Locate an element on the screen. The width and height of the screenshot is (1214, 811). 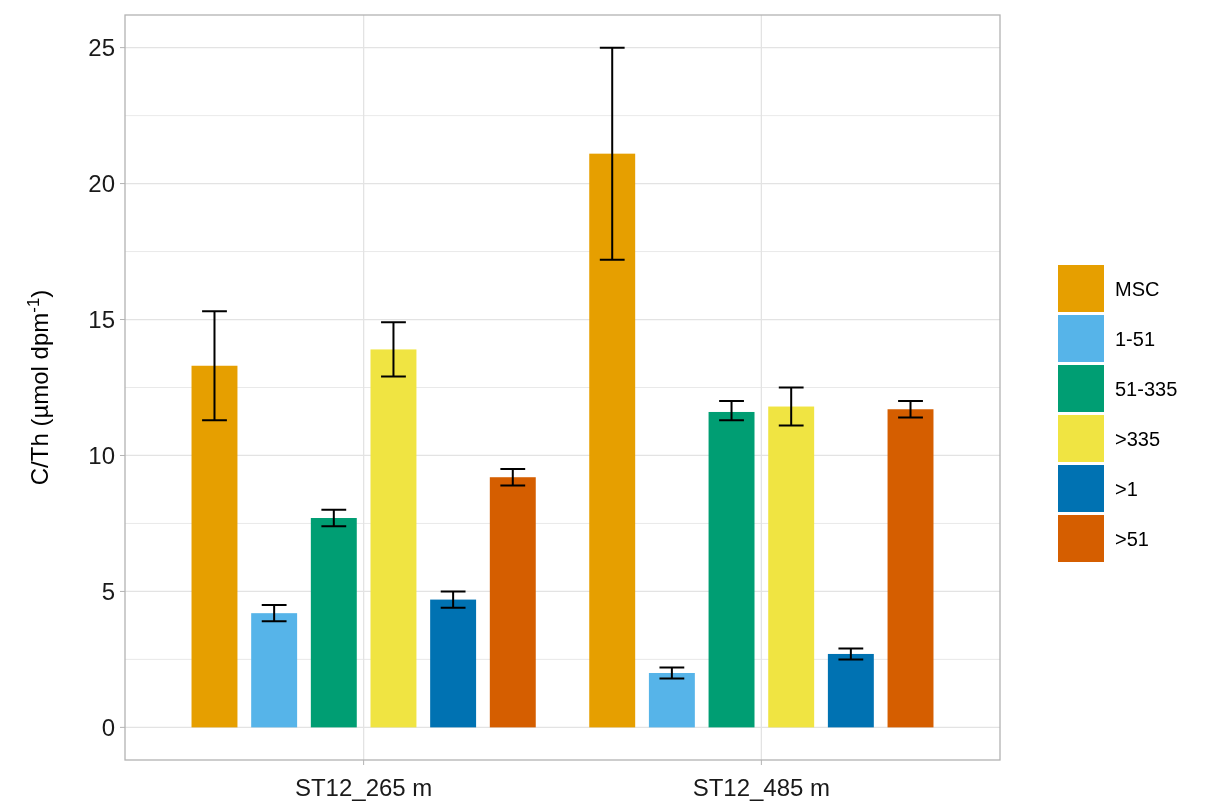
y-tick-label: 25 is located at coordinates (101, 48).